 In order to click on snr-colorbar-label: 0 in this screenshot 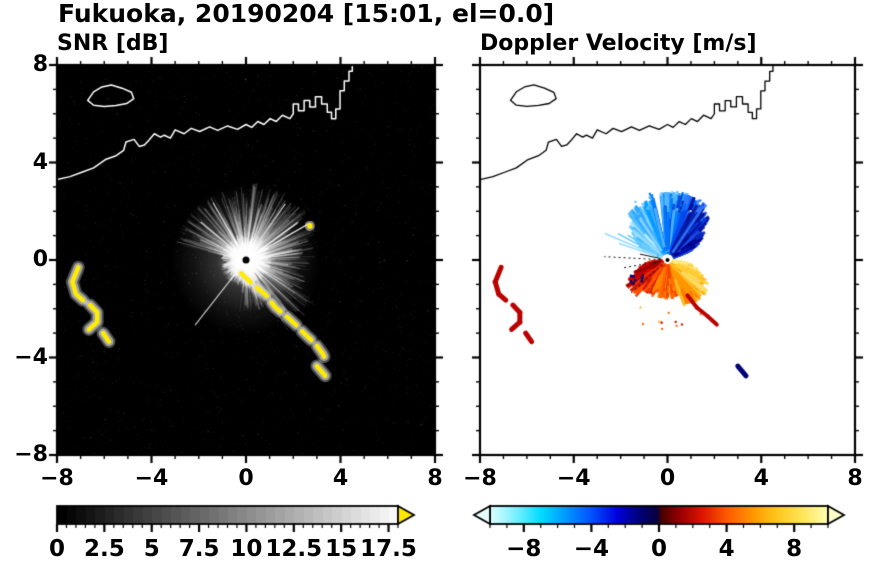, I will do `click(57, 549)`.